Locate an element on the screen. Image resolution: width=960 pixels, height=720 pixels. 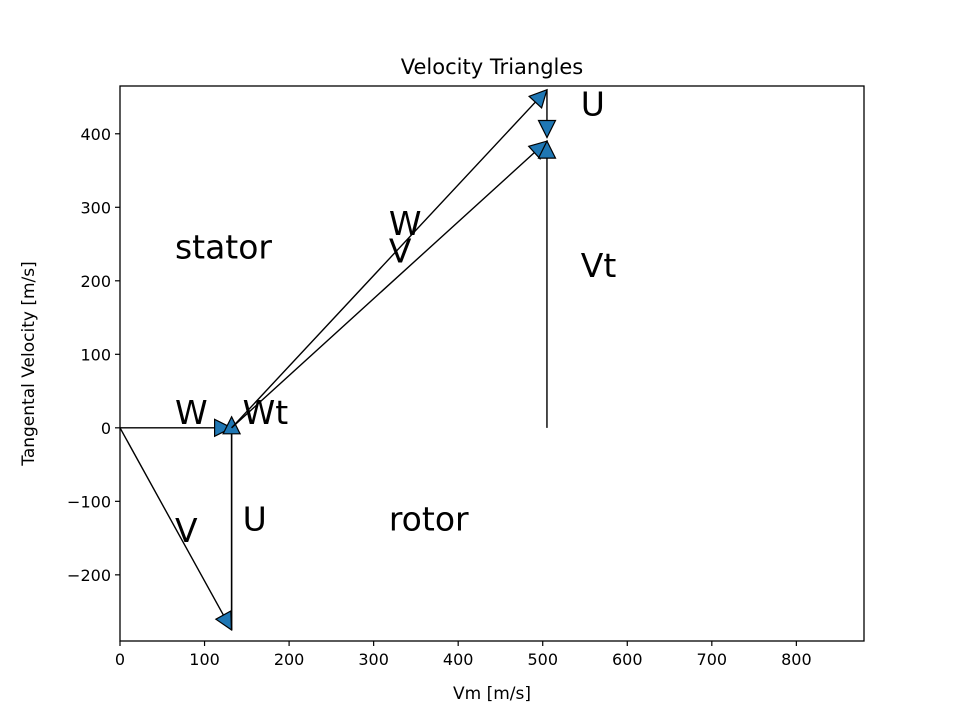
x-tick-label: 400 is located at coordinates (458, 659).